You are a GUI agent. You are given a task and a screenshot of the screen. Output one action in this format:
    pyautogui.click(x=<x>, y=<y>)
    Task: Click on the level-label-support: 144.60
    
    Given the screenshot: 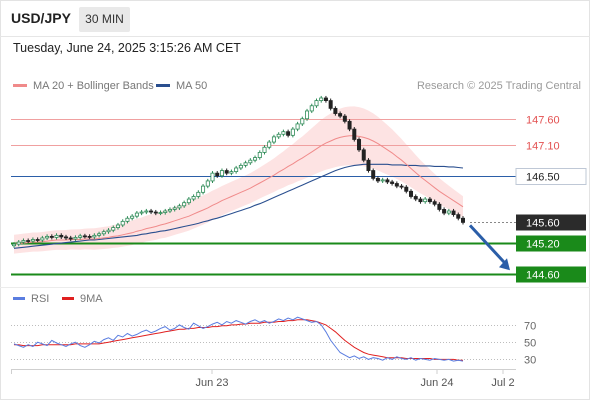 What is the action you would take?
    pyautogui.click(x=543, y=276)
    